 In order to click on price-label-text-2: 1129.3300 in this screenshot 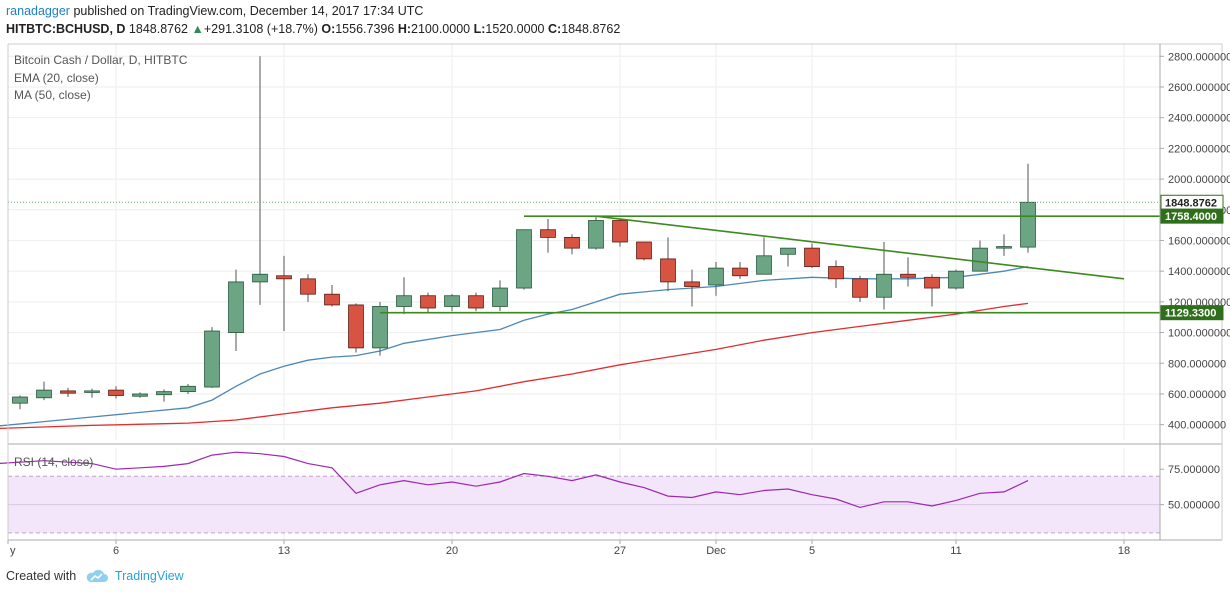, I will do `click(1190, 314)`.